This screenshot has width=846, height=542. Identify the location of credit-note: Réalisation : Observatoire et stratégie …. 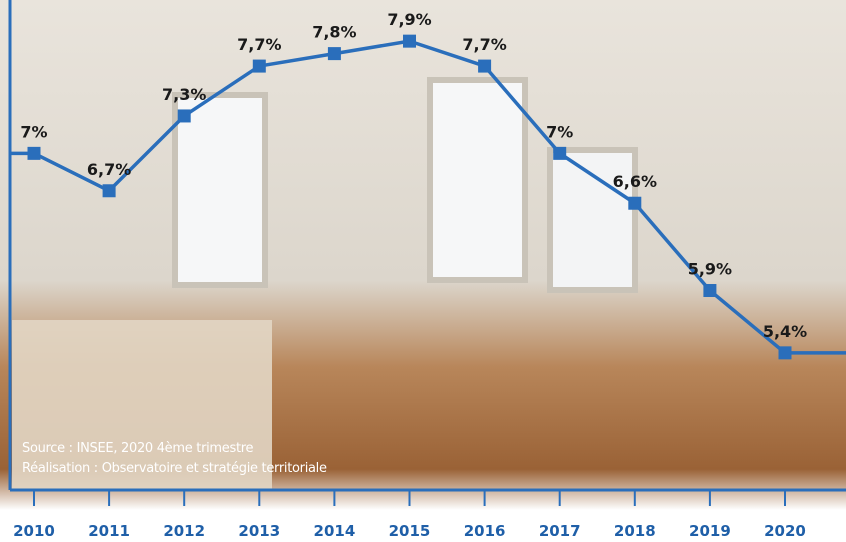
(174, 468).